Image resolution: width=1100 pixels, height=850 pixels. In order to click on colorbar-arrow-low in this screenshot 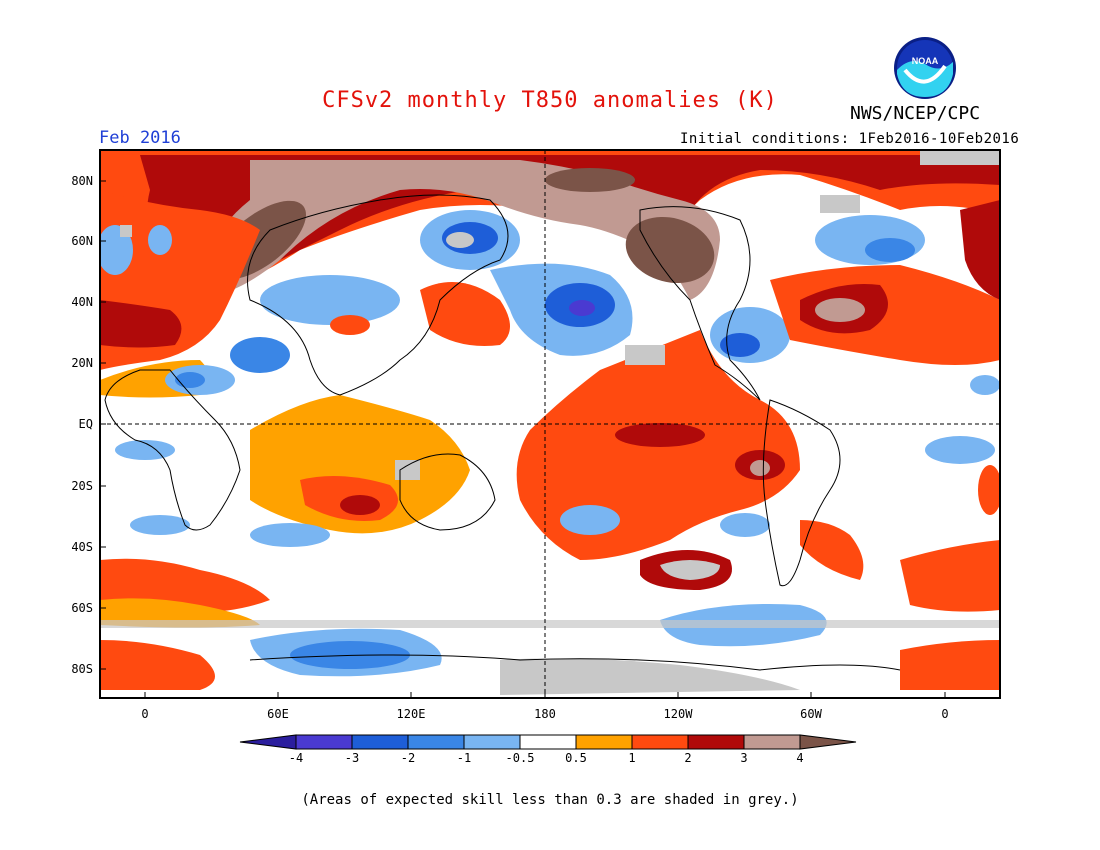, I will do `click(268, 742)`.